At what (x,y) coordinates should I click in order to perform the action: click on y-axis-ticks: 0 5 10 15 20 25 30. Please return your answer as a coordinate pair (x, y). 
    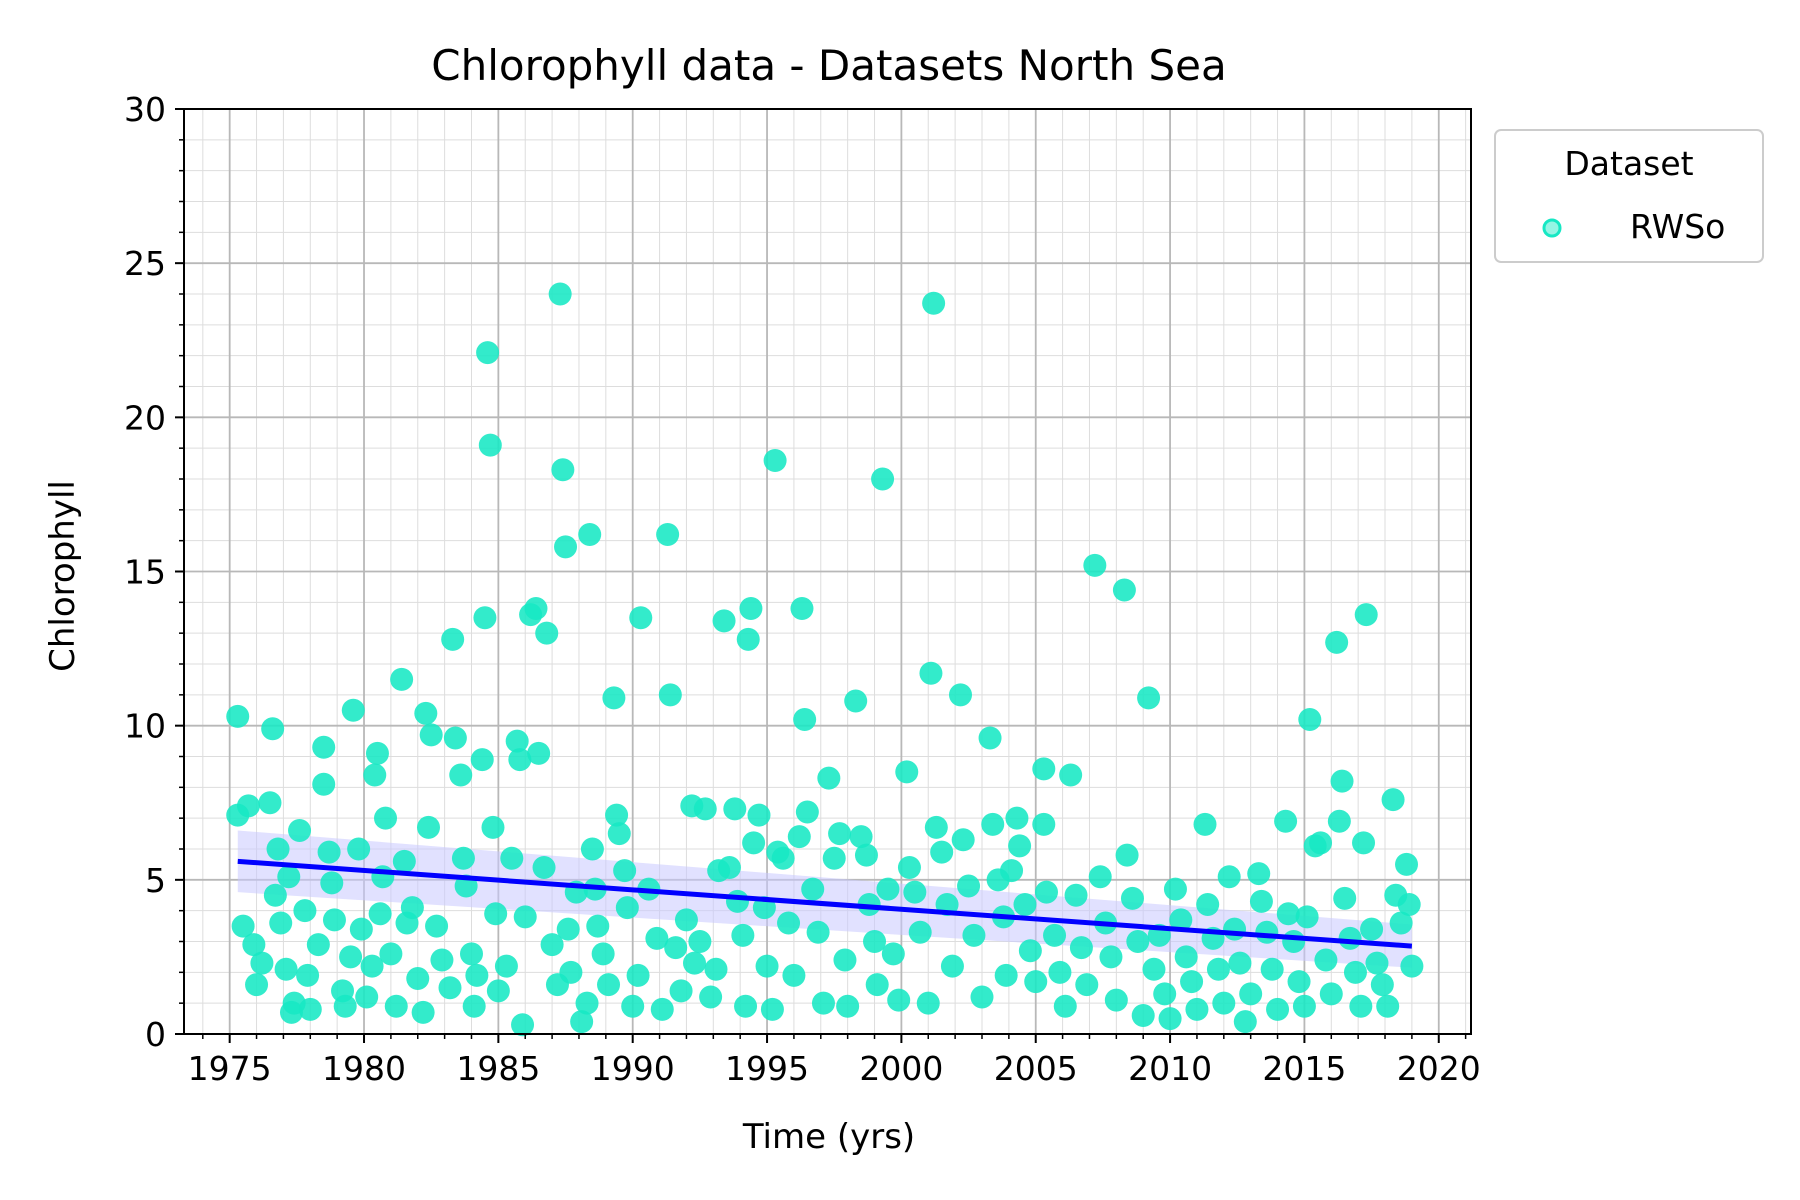
    Looking at the image, I should click on (154, 572).